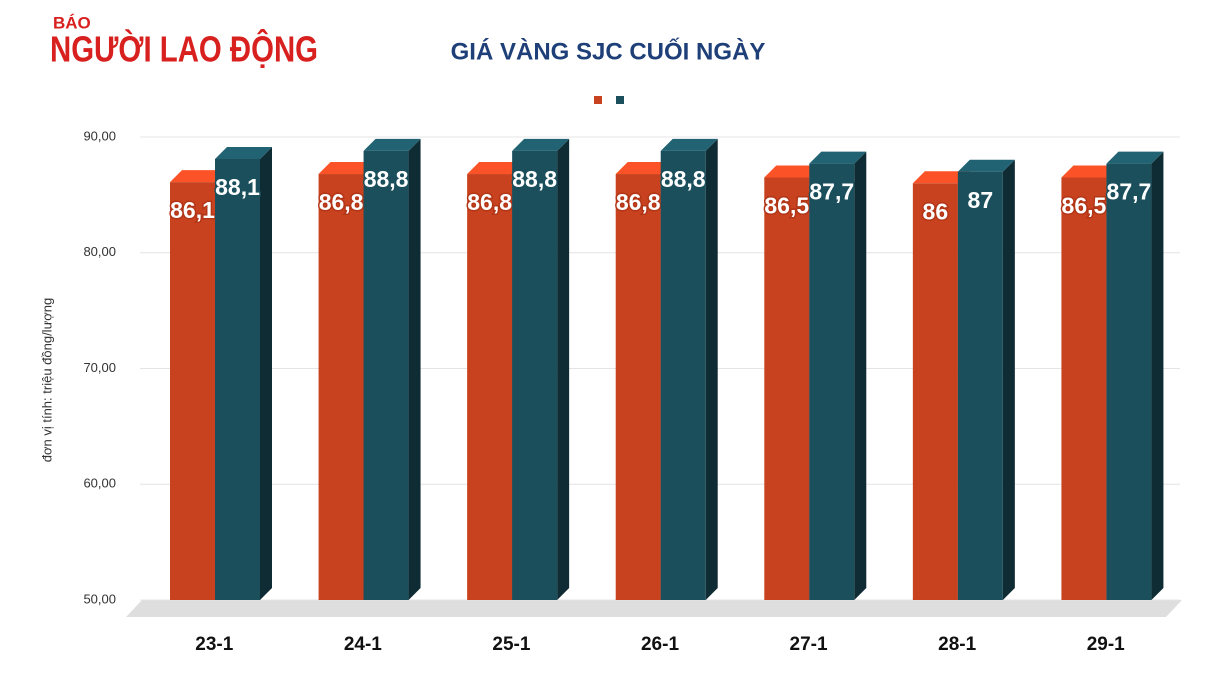 The height and width of the screenshot is (686, 1208). I want to click on x-tick-label: 29-1, so click(1106, 644).